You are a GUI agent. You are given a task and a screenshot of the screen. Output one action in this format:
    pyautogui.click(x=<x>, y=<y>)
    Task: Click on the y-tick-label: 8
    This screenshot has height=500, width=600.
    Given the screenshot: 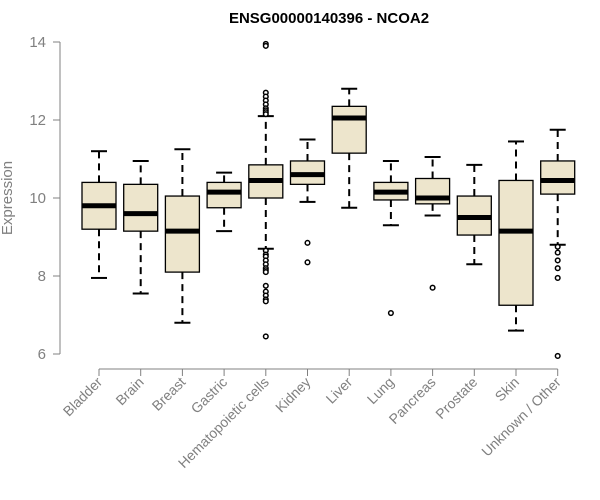 What is the action you would take?
    pyautogui.click(x=42, y=276)
    